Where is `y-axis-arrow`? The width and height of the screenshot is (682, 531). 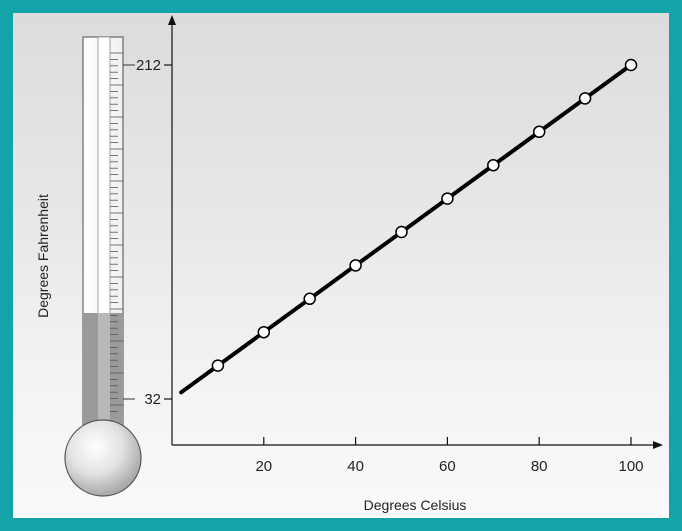
y-axis-arrow is located at coordinates (172, 20).